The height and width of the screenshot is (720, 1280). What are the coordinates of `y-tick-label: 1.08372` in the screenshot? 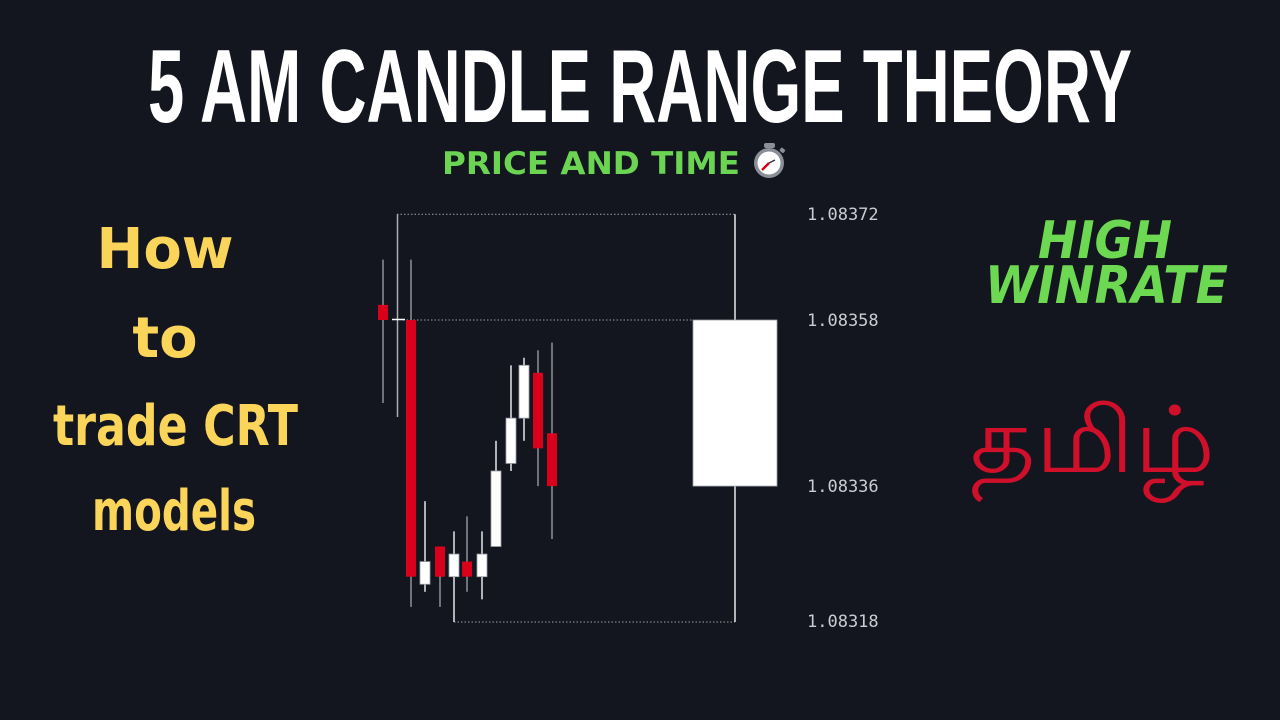 It's located at (843, 215).